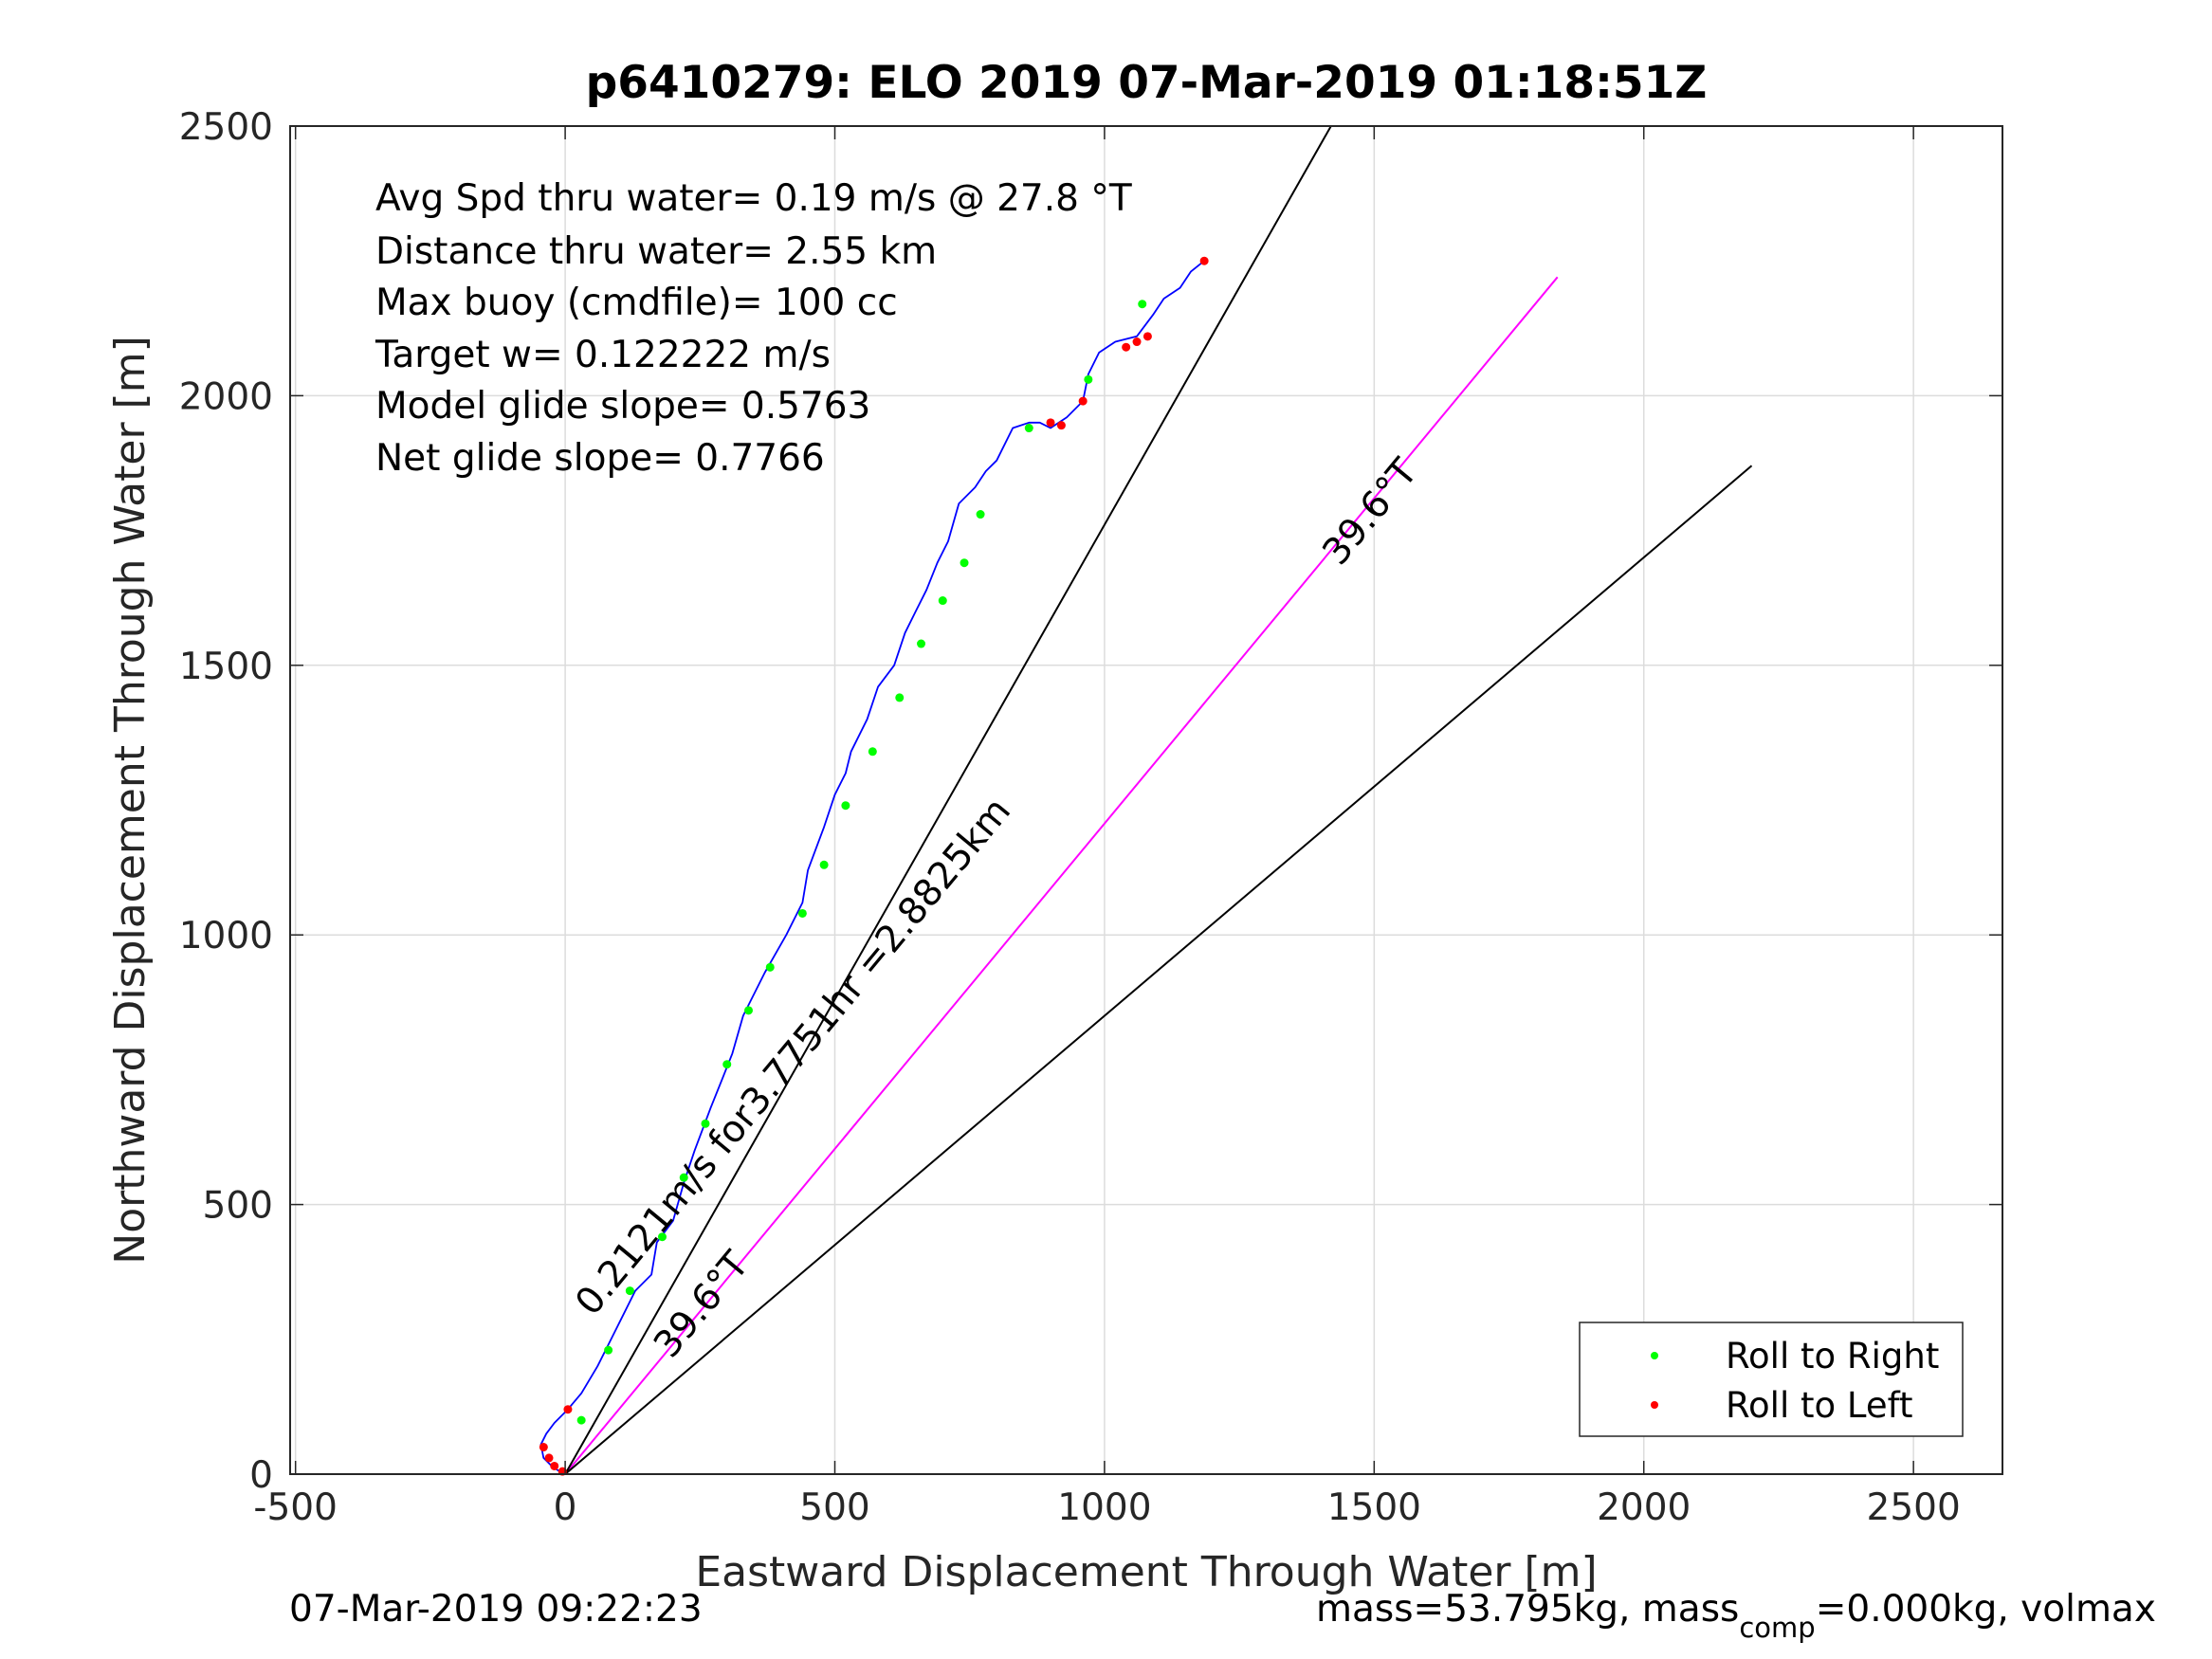 This screenshot has height=1659, width=2212. I want to click on stats-line-max-buoy: Max buoy (cmdfile)= 100 cc, so click(636, 303).